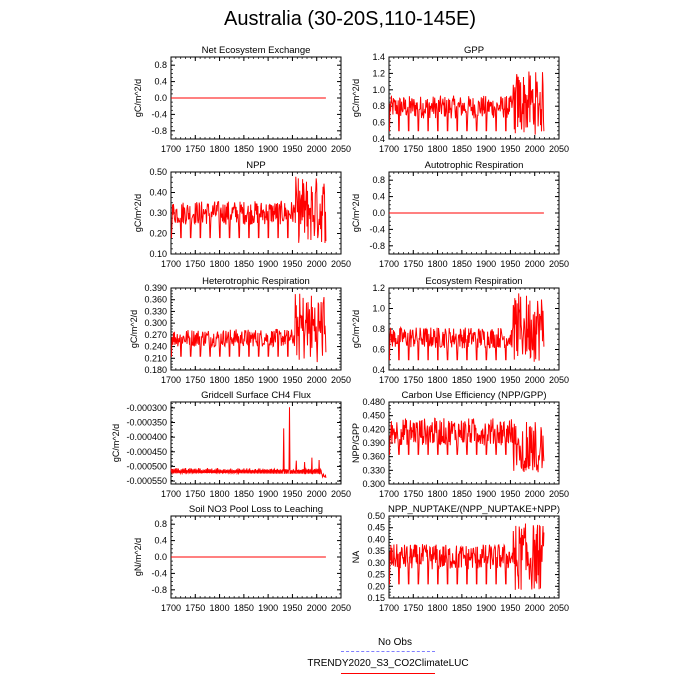 The height and width of the screenshot is (700, 700). Describe the element at coordinates (134, 329) in the screenshot. I see `y-axis-label-heterotrophic-respiration: gC/m^2/d` at that location.